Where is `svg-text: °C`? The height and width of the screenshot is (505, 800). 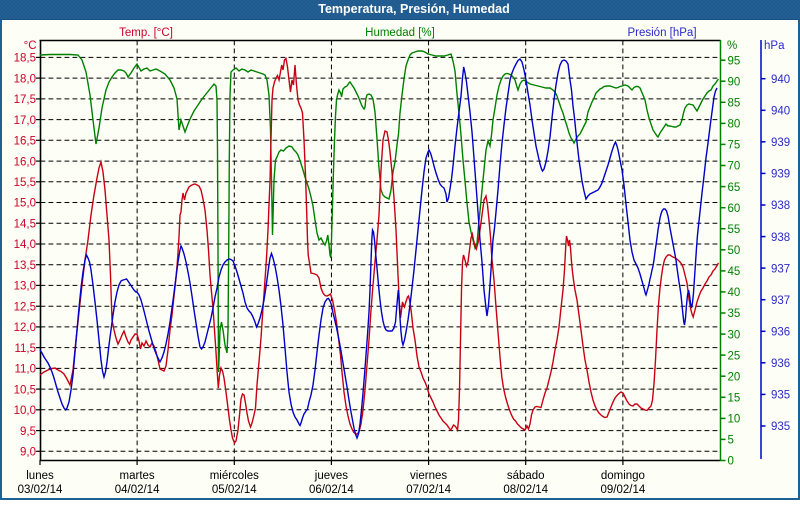
svg-text: °C is located at coordinates (30, 46).